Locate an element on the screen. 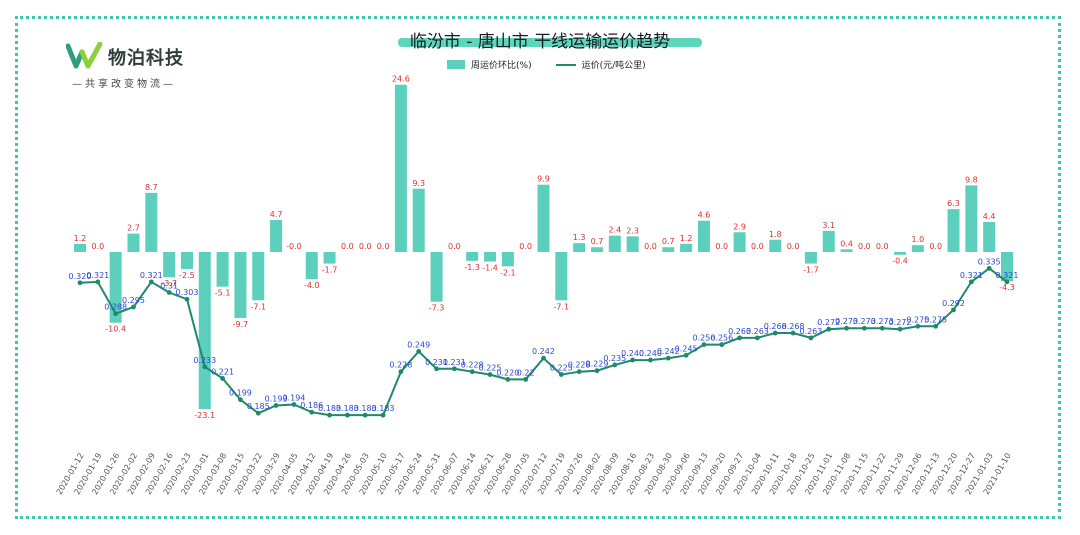 The image size is (1080, 535). price-label-2020-03-15: 0.199 is located at coordinates (240, 393).